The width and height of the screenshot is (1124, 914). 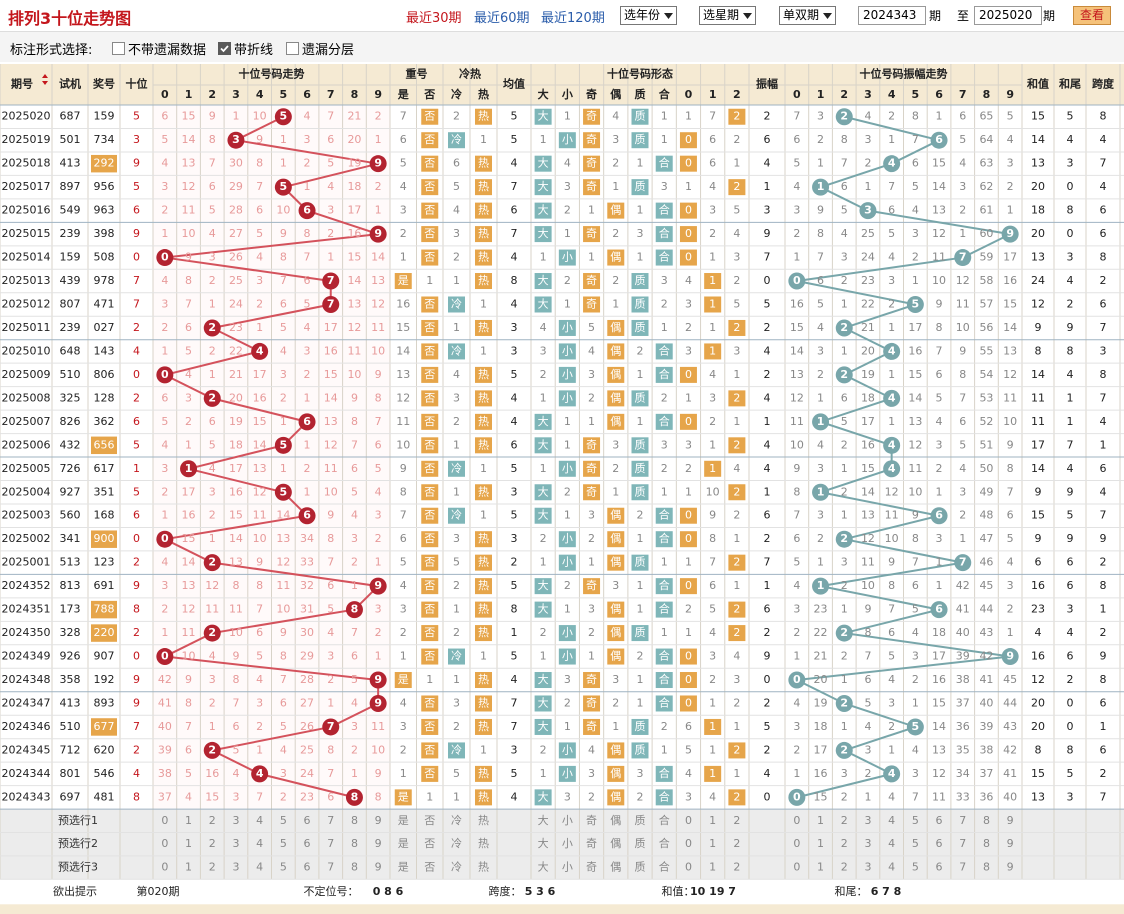 What do you see at coordinates (649, 15) in the screenshot?
I see `select: 选年份` at bounding box center [649, 15].